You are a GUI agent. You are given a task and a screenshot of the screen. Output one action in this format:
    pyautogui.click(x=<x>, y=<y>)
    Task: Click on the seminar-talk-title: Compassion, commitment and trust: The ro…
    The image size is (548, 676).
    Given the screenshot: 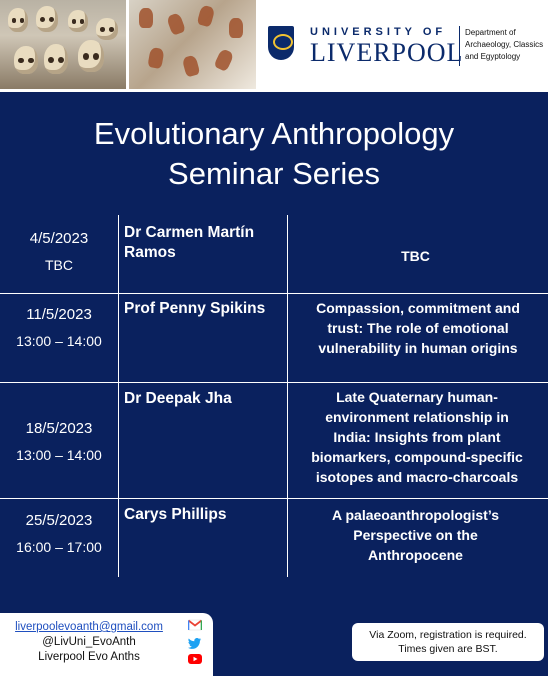 What is the action you would take?
    pyautogui.click(x=418, y=328)
    